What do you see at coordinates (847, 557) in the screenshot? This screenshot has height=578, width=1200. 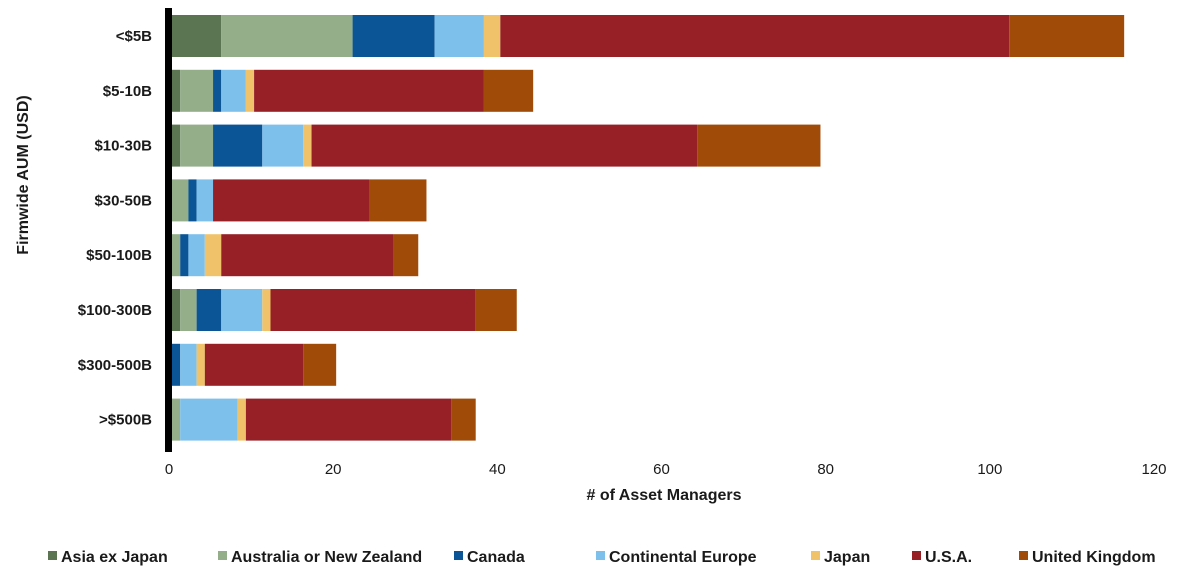 I see `legend-label: Japan` at bounding box center [847, 557].